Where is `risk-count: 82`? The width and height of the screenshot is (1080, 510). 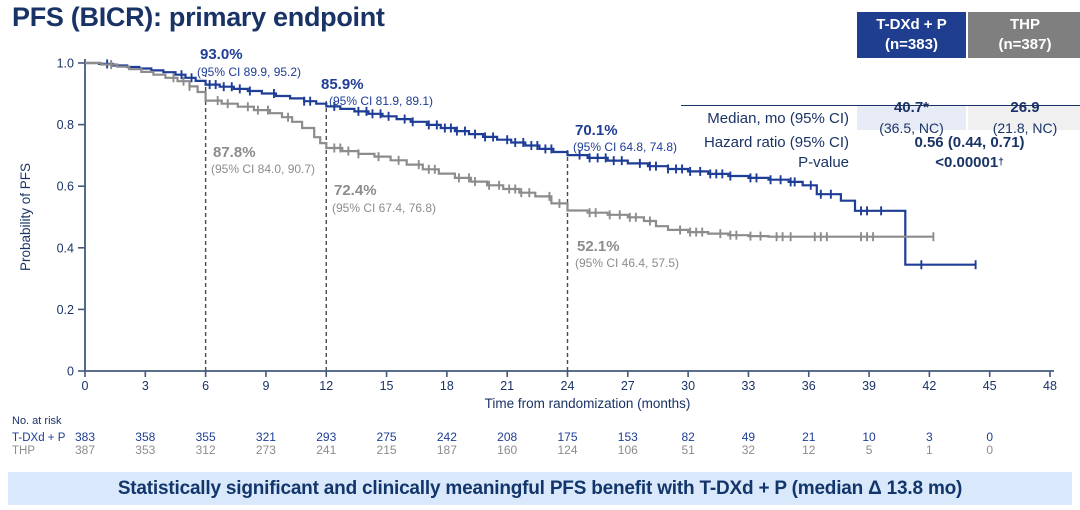
risk-count: 82 is located at coordinates (688, 437).